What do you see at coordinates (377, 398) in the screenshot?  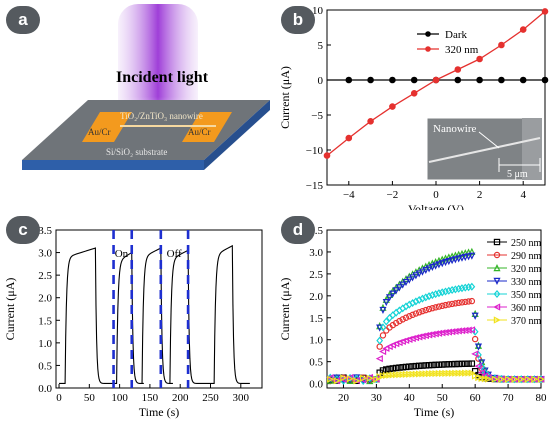 I see `x-tick-label: 30` at bounding box center [377, 398].